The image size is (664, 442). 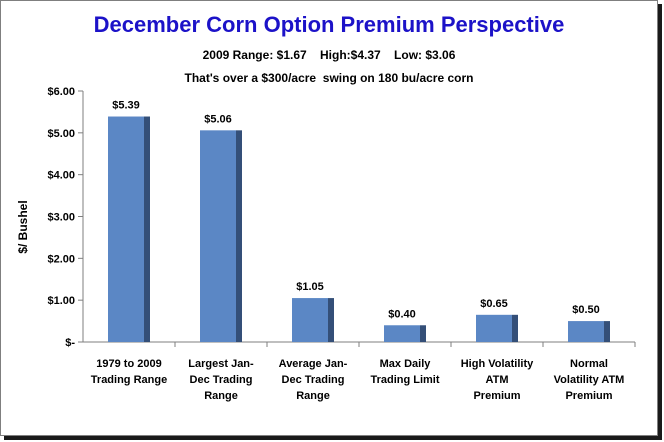 I want to click on y-tick-label: $-, so click(x=70, y=343).